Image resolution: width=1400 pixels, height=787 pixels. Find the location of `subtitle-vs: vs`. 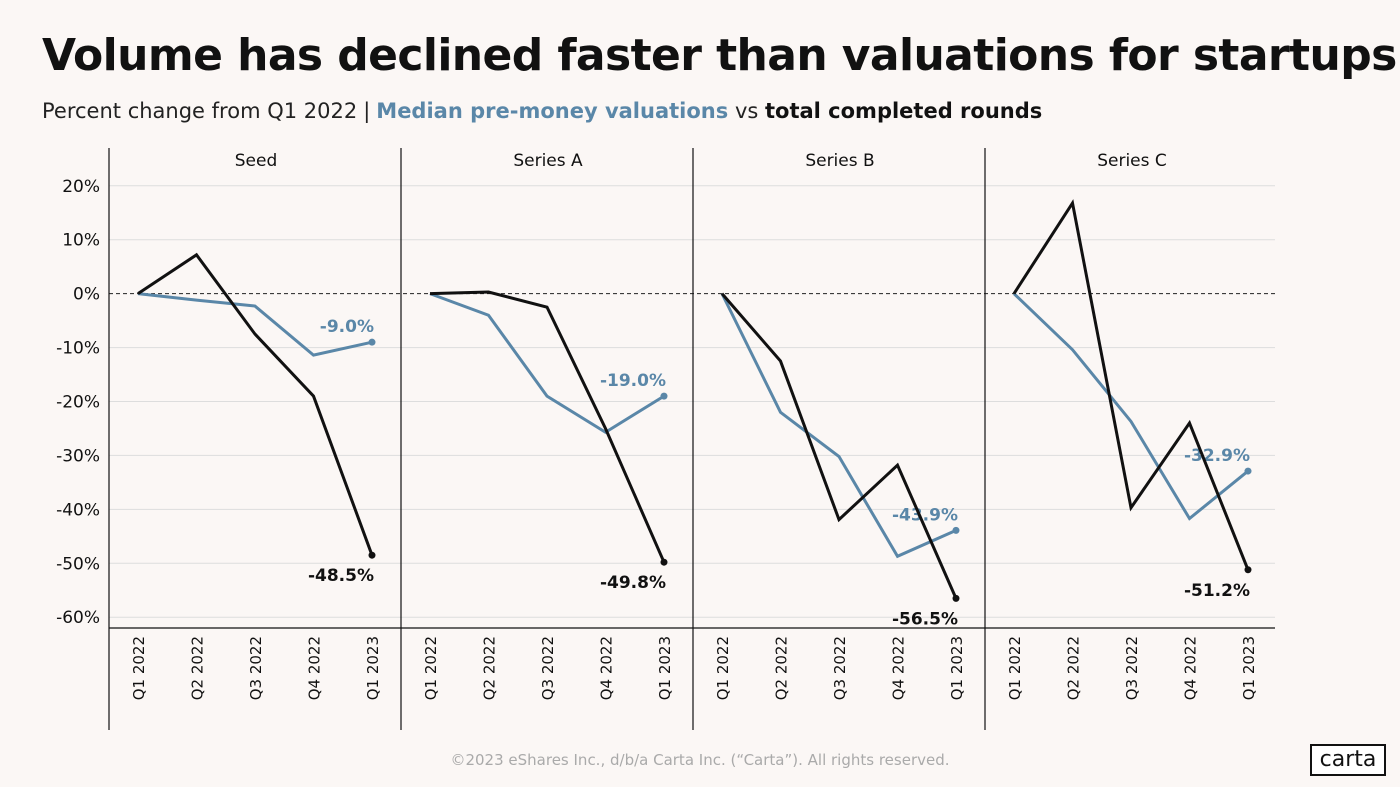

subtitle-vs: vs is located at coordinates (746, 111).